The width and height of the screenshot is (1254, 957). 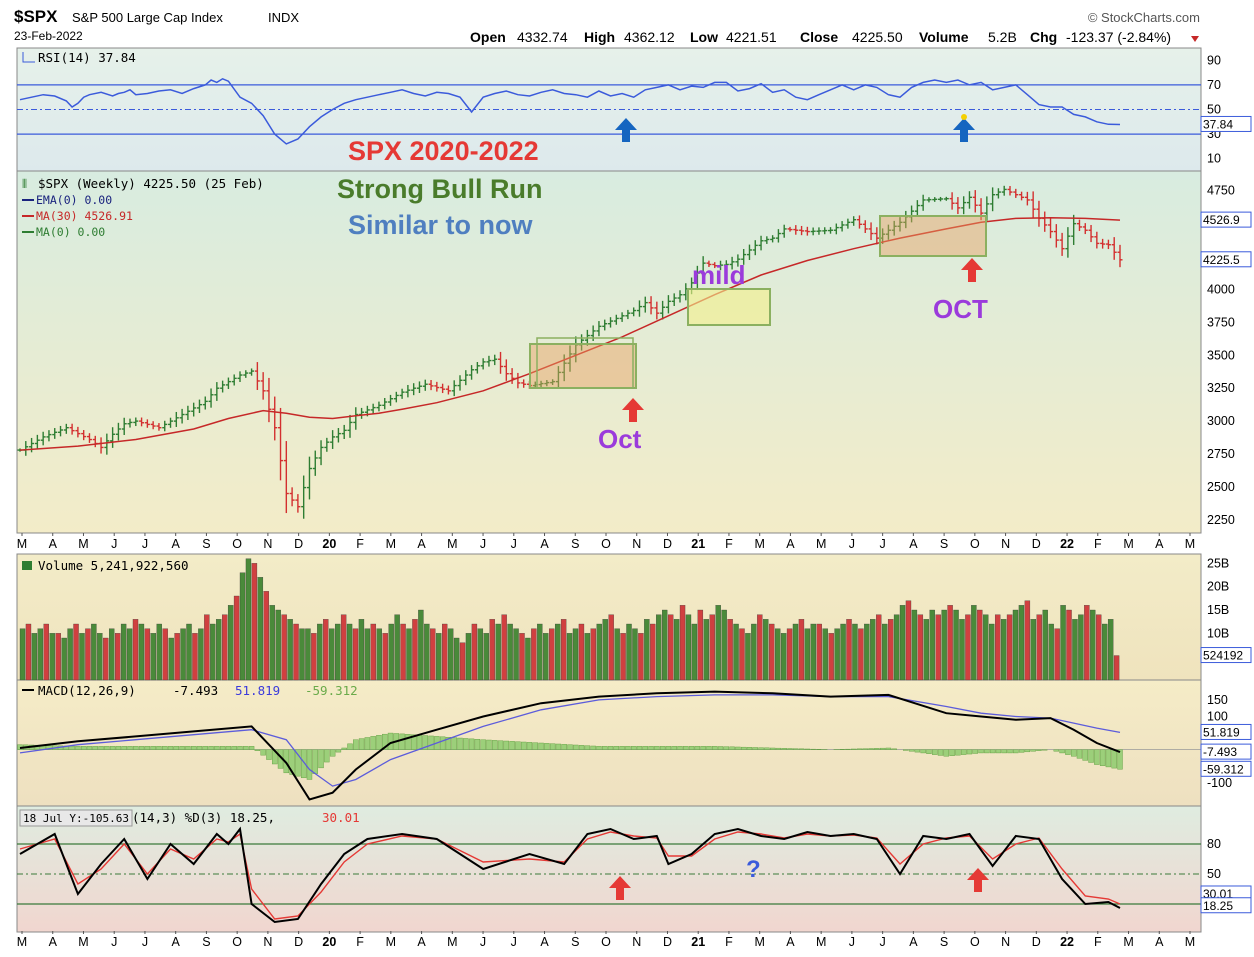 What do you see at coordinates (1221, 355) in the screenshot?
I see `price-tick-3500: 3500` at bounding box center [1221, 355].